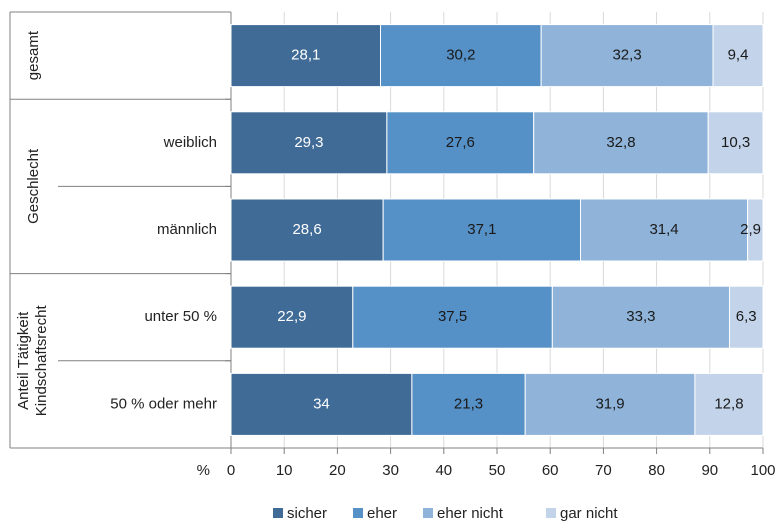  I want to click on data-label-4-3: 12,8, so click(728, 403).